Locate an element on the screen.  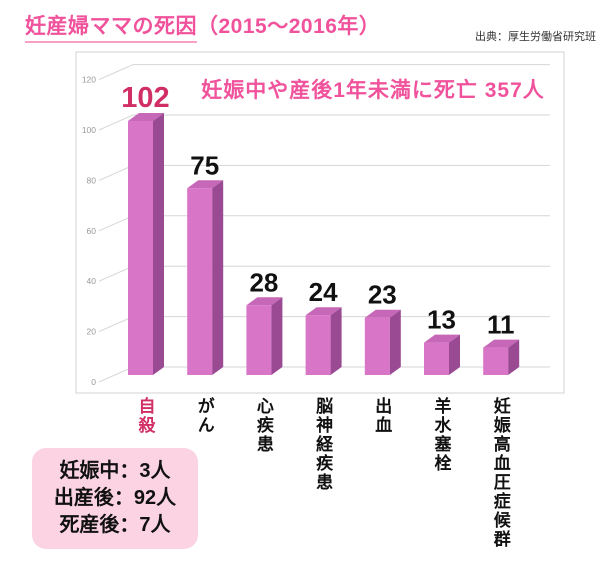
note-line-postbirth: 出産後：92人 is located at coordinates (115, 498).